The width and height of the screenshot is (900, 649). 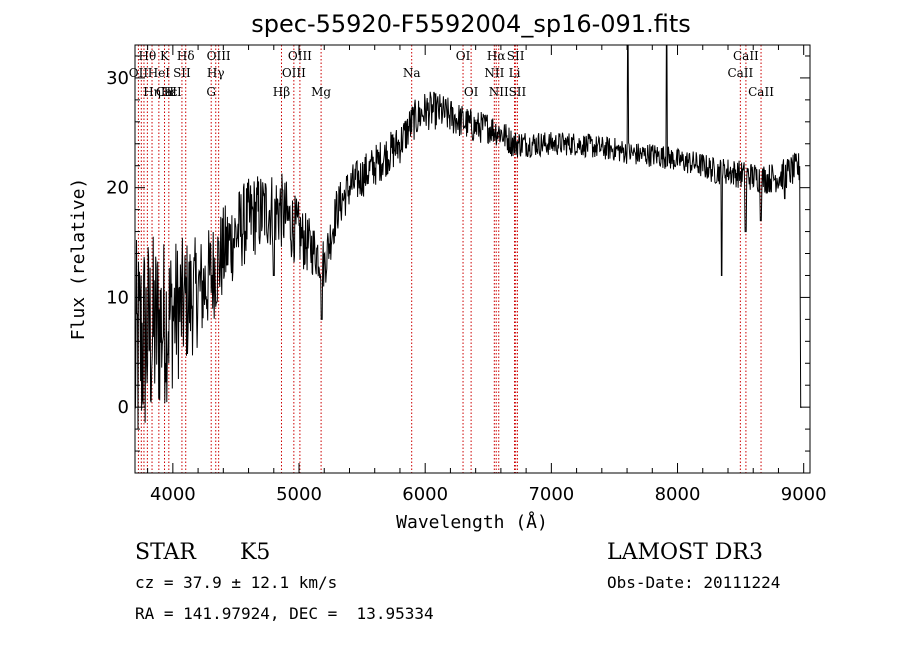 What do you see at coordinates (216, 73) in the screenshot?
I see `line-label: Hγ` at bounding box center [216, 73].